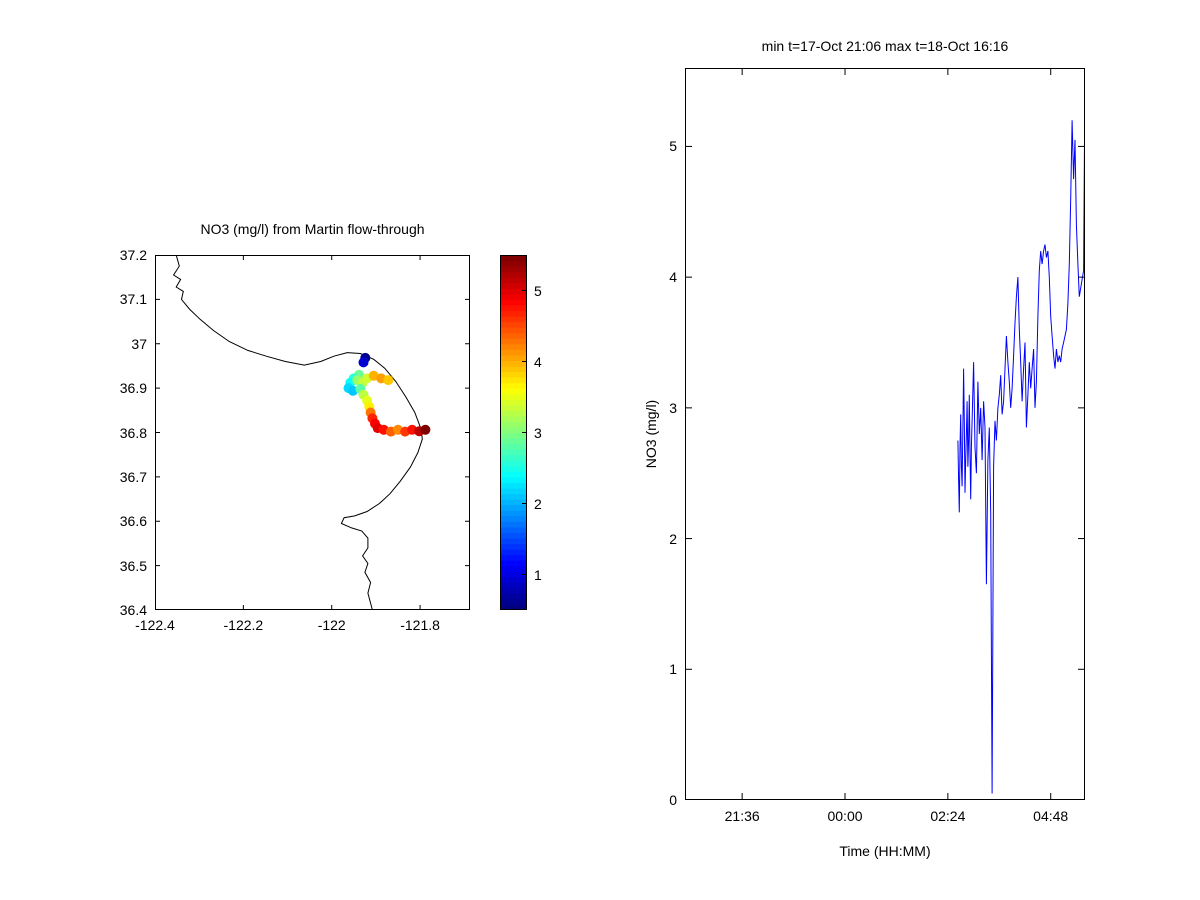  Describe the element at coordinates (133, 565) in the screenshot. I see `map-y-tick-label: 36.5` at that location.